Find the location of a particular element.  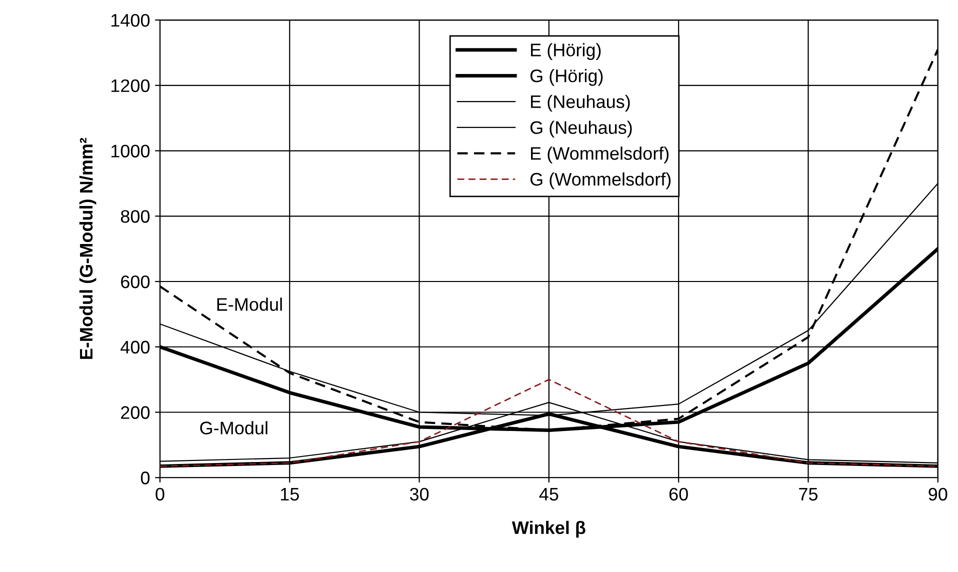

legend-label: G (Wommelsdorf) is located at coordinates (600, 181).